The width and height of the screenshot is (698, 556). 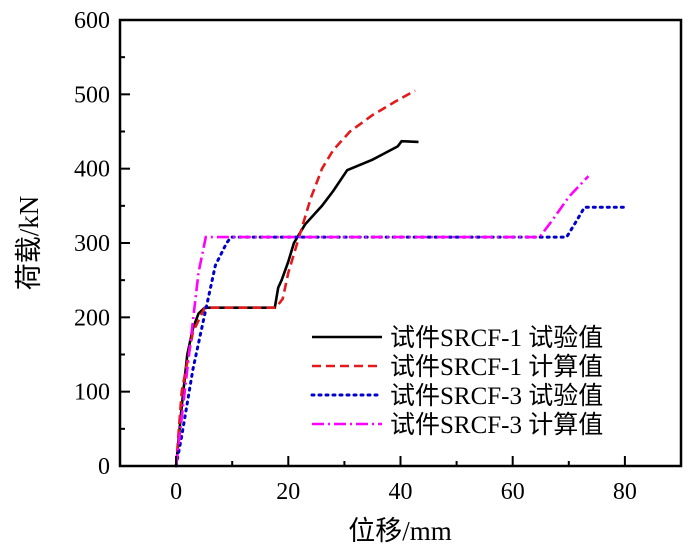 What do you see at coordinates (496, 425) in the screenshot?
I see `legend-label-4: 试件SRCF-3 计算值` at bounding box center [496, 425].